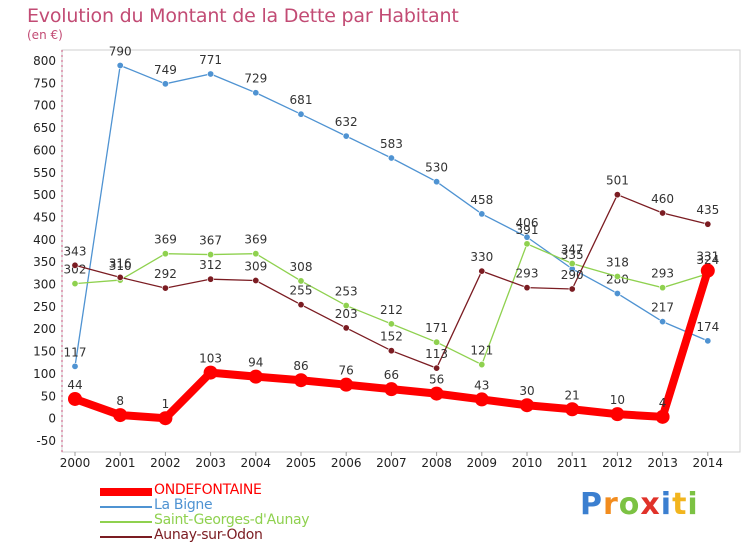 The height and width of the screenshot is (550, 750). Describe the element at coordinates (346, 371) in the screenshot. I see `data-label: 76` at that location.